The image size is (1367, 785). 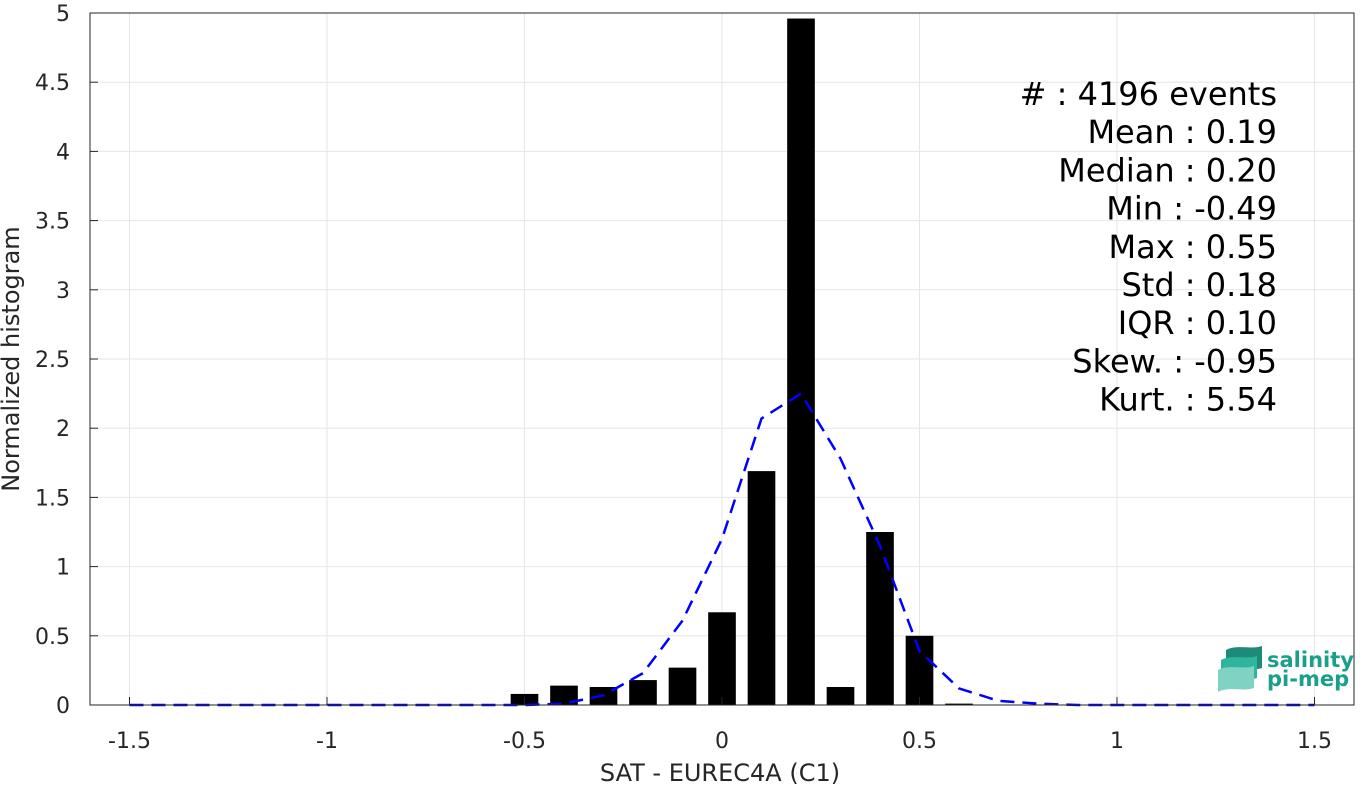 I want to click on stats-line: Median : 0.20, so click(x=1167, y=170).